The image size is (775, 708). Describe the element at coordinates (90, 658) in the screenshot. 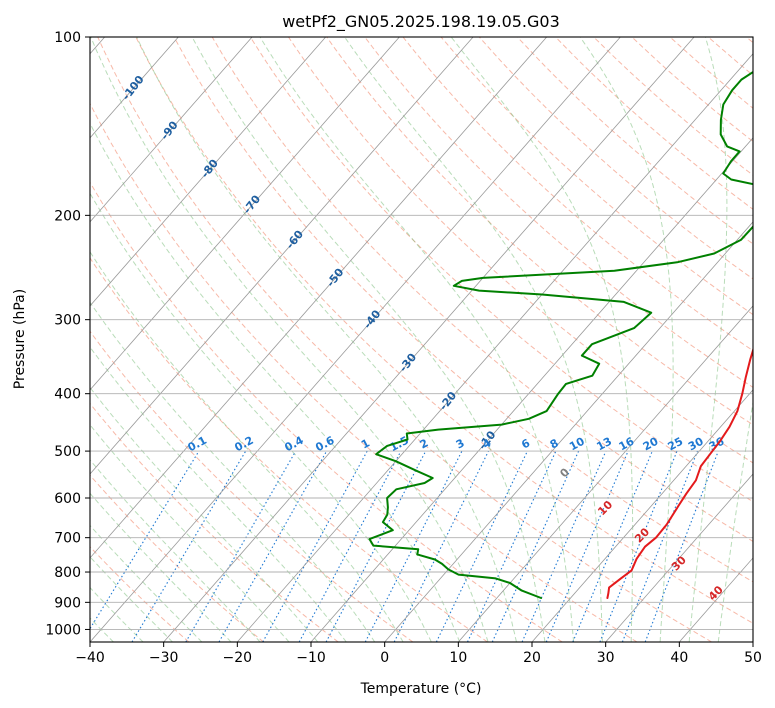

I see `x-tick-label: −40` at that location.